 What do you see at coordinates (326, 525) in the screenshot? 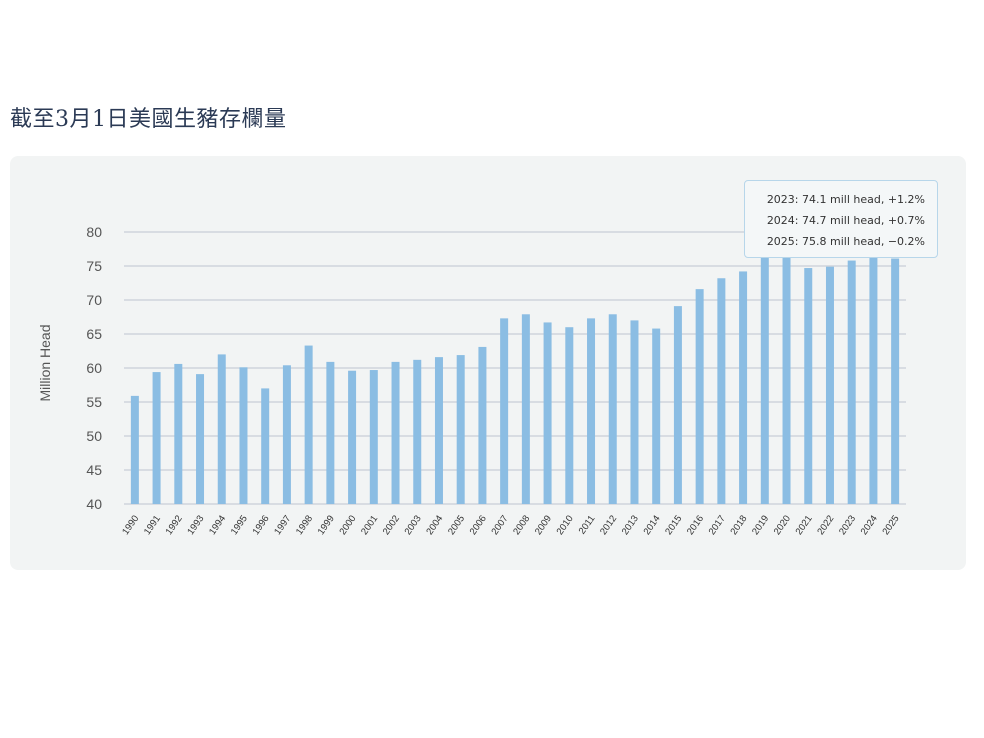
I see `x-tick-label: 1999` at bounding box center [326, 525].